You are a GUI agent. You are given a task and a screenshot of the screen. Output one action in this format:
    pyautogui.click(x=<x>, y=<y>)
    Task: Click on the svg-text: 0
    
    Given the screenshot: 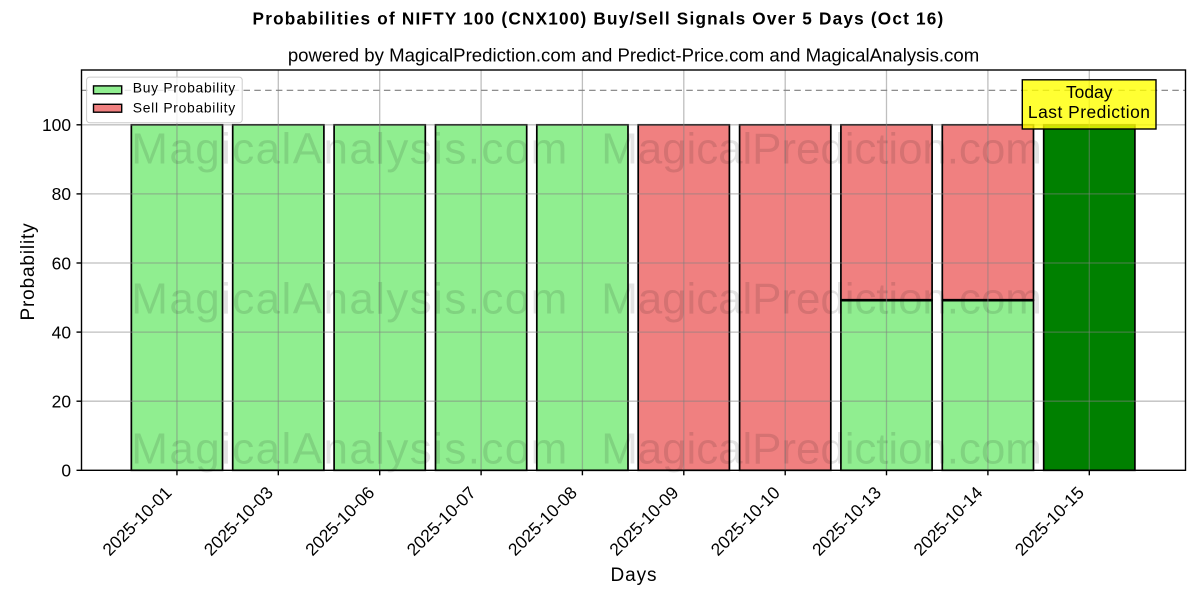 What is the action you would take?
    pyautogui.click(x=66, y=471)
    